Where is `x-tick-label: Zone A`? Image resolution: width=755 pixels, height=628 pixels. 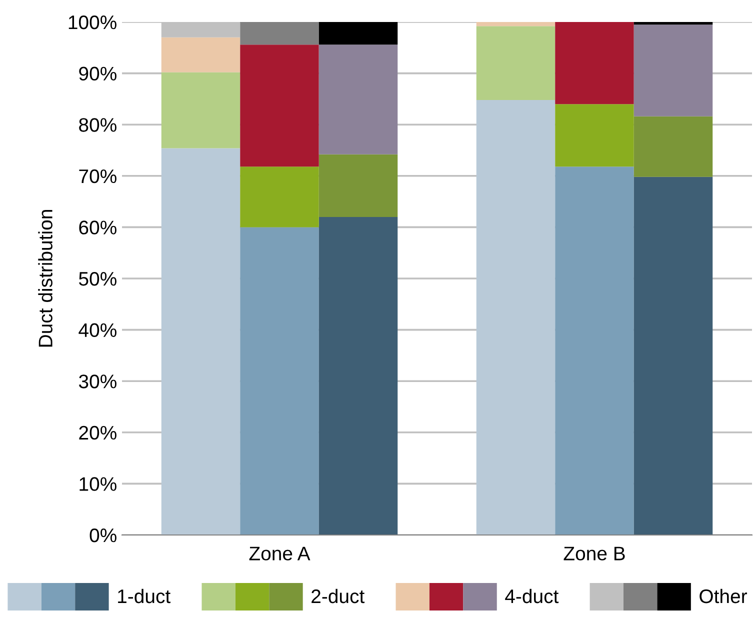
x-tick-label: Zone A is located at coordinates (279, 553).